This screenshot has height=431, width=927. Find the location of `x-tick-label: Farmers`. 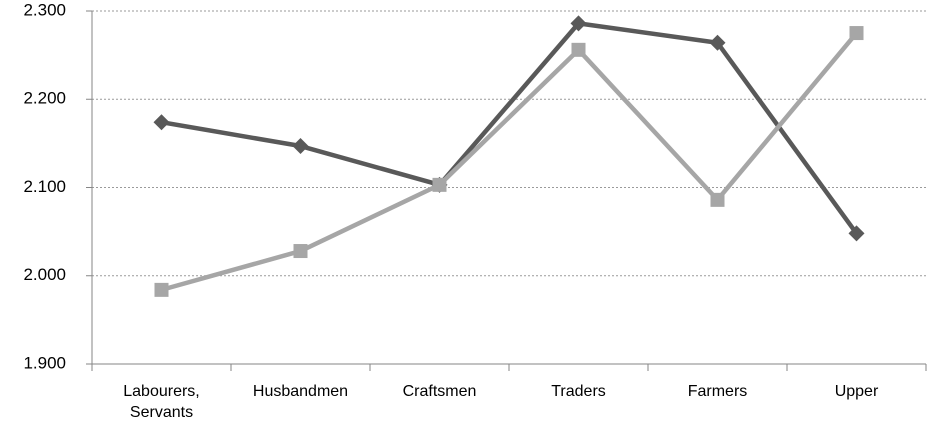

x-tick-label: Farmers is located at coordinates (717, 391).